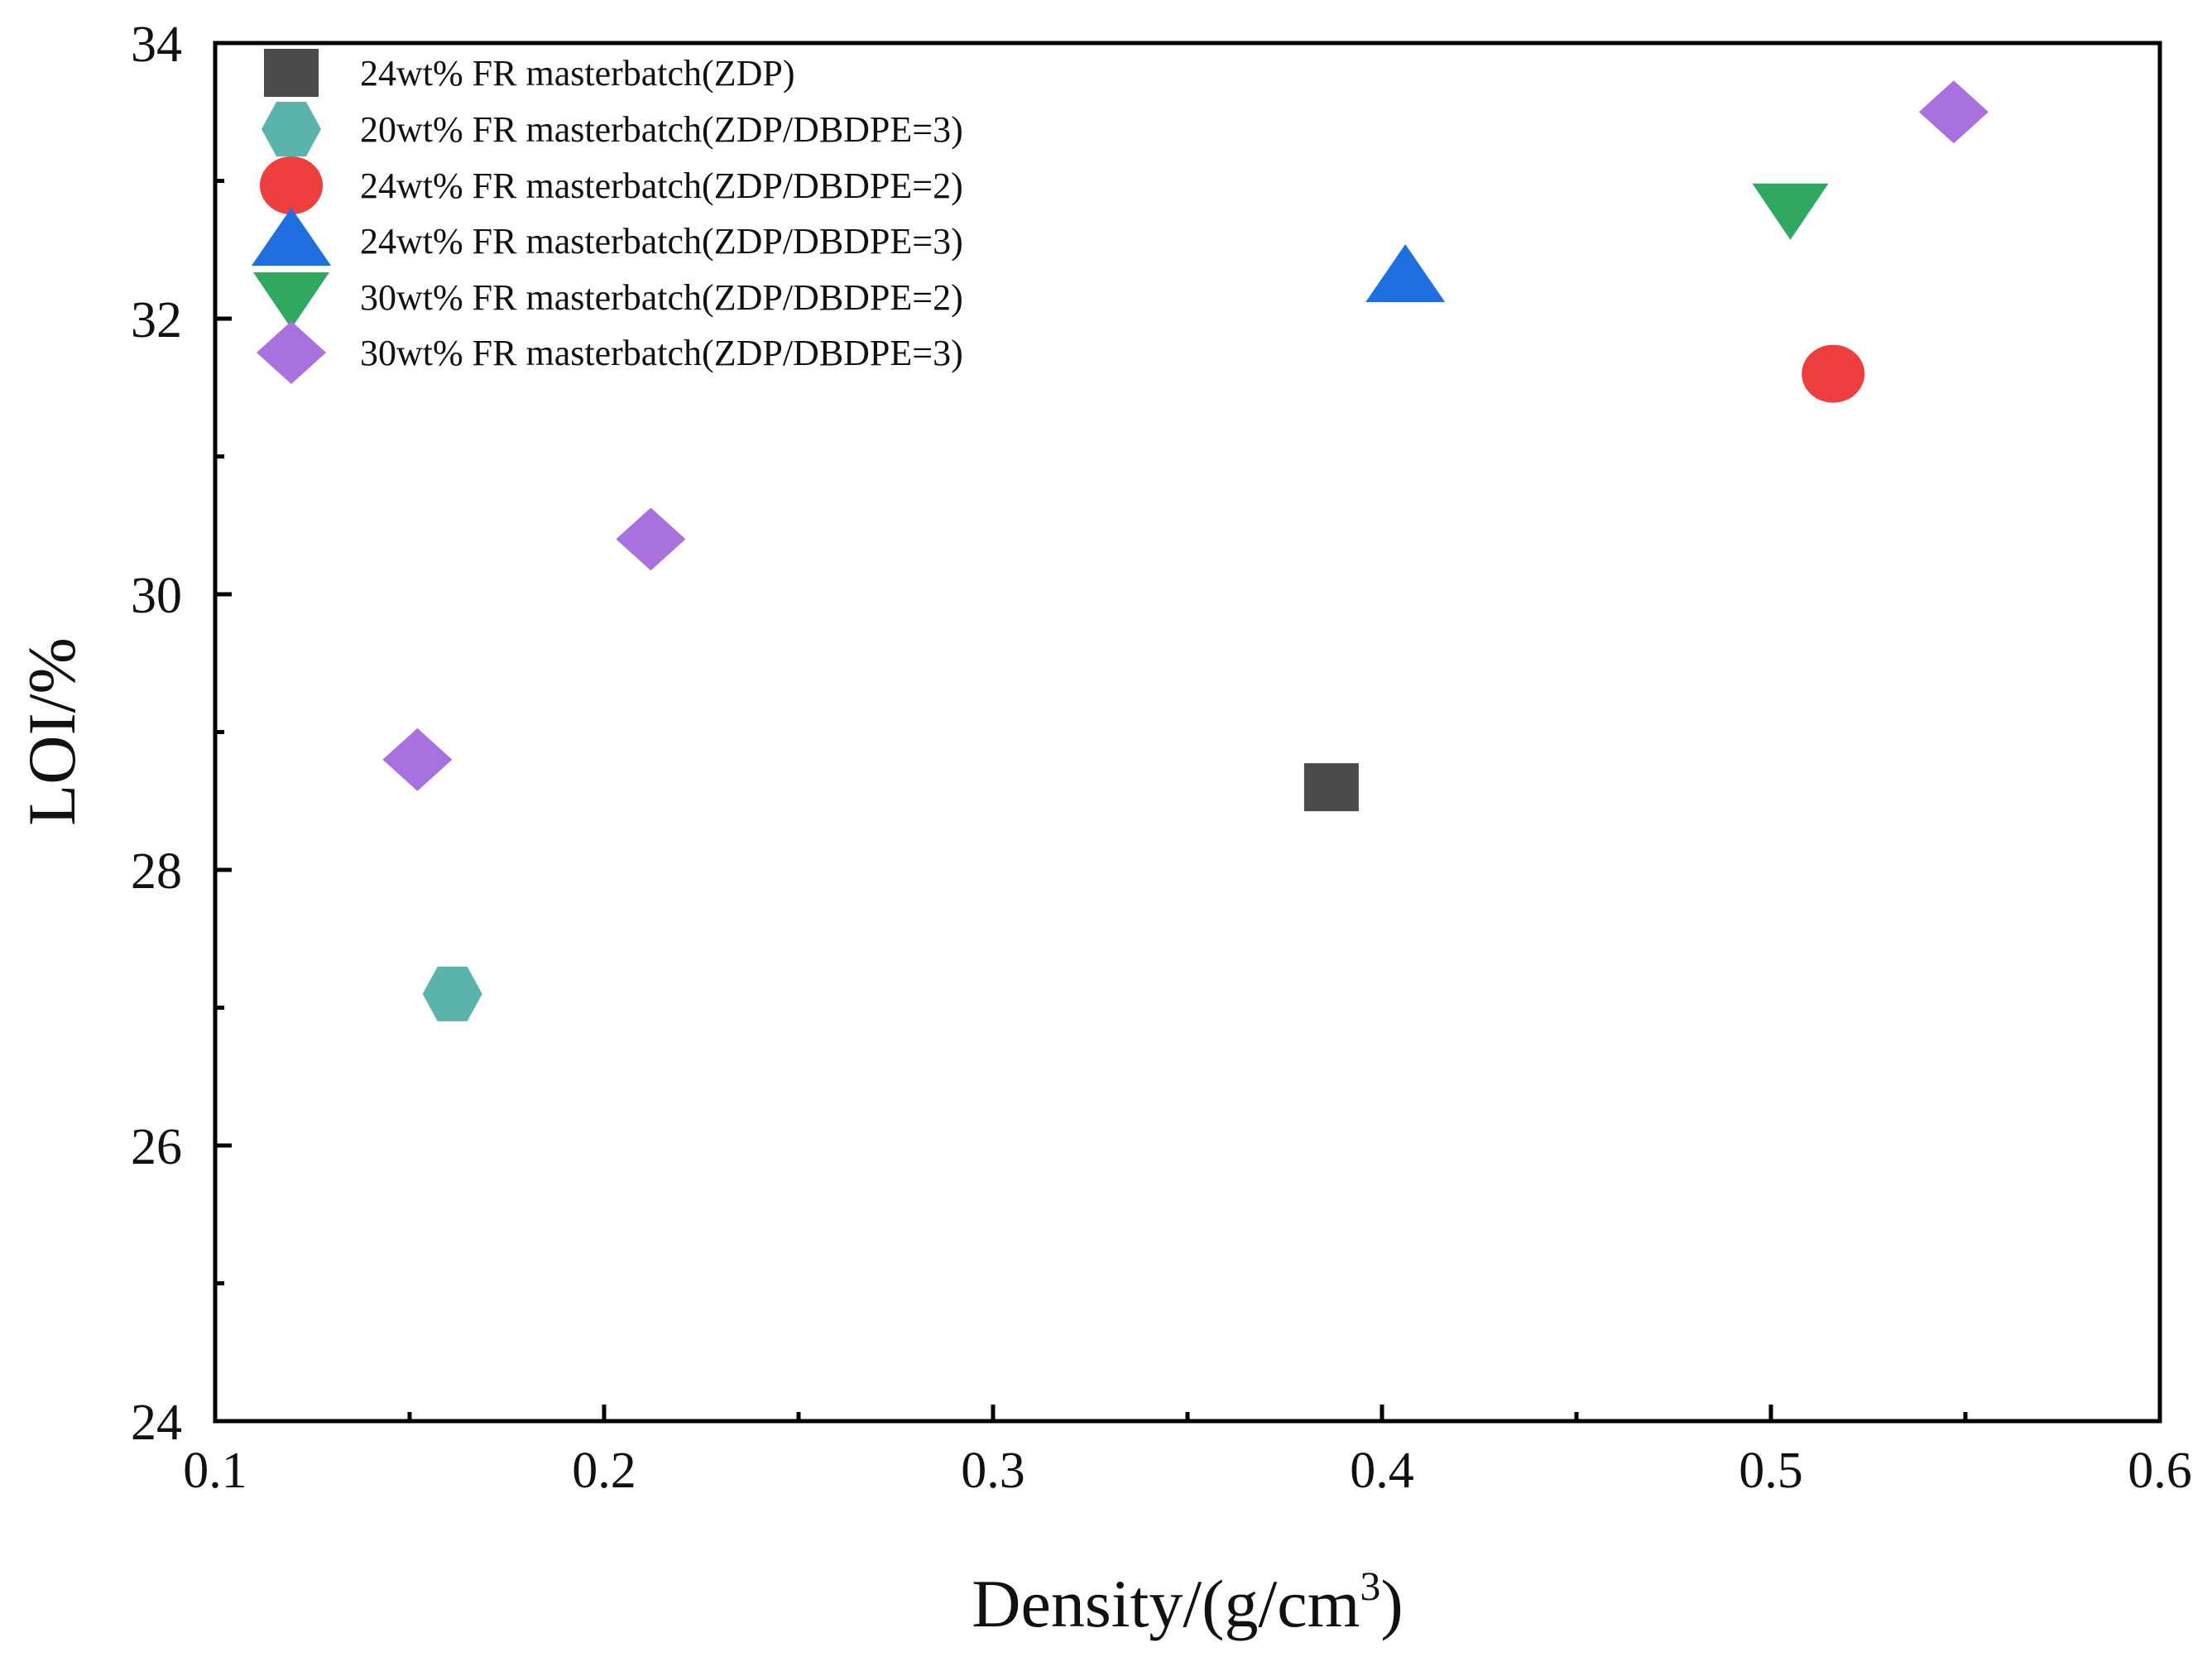 This screenshot has height=1657, width=2212. What do you see at coordinates (661, 353) in the screenshot?
I see `legend-label: 30wt% FR masterbatch(ZDP/DBDPE=3)` at bounding box center [661, 353].